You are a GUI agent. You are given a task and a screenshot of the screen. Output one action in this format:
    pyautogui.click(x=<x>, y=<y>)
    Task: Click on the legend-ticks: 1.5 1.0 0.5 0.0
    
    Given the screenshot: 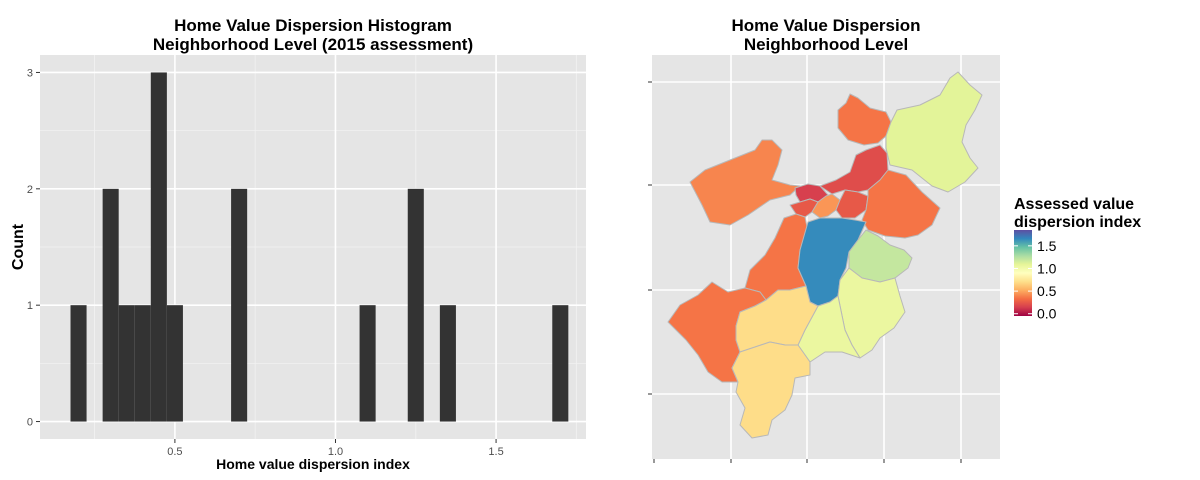 What is the action you would take?
    pyautogui.click(x=1035, y=280)
    